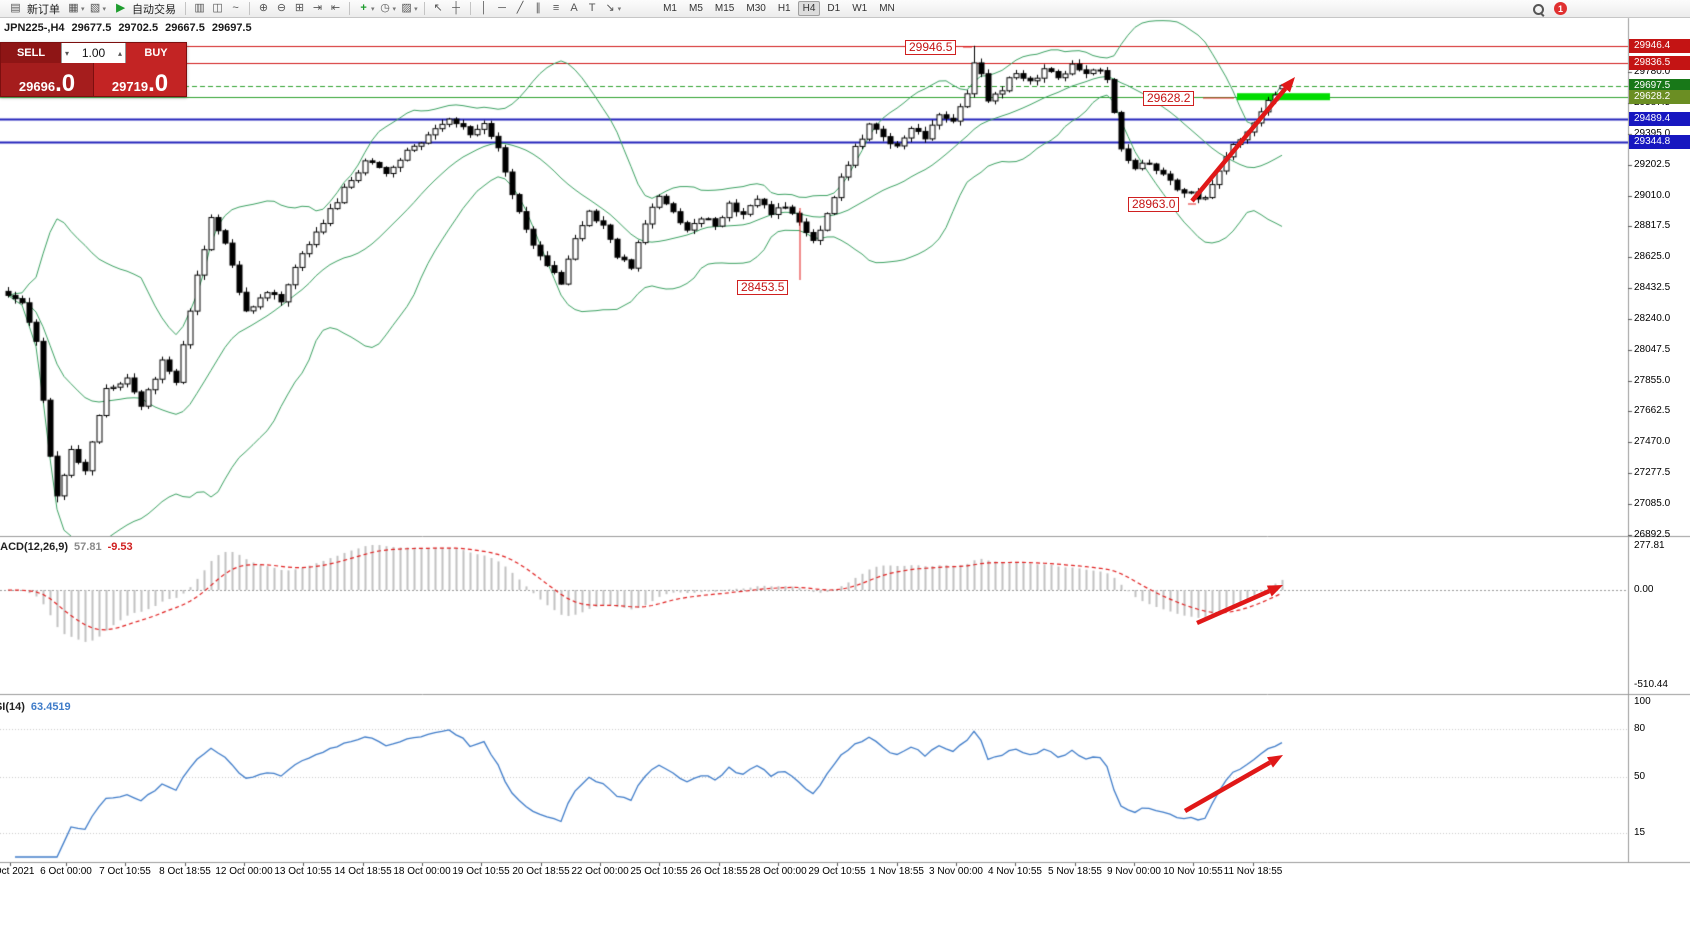 This screenshot has width=1690, height=945. What do you see at coordinates (834, 8) in the screenshot?
I see `timeframe-d1: D1` at bounding box center [834, 8].